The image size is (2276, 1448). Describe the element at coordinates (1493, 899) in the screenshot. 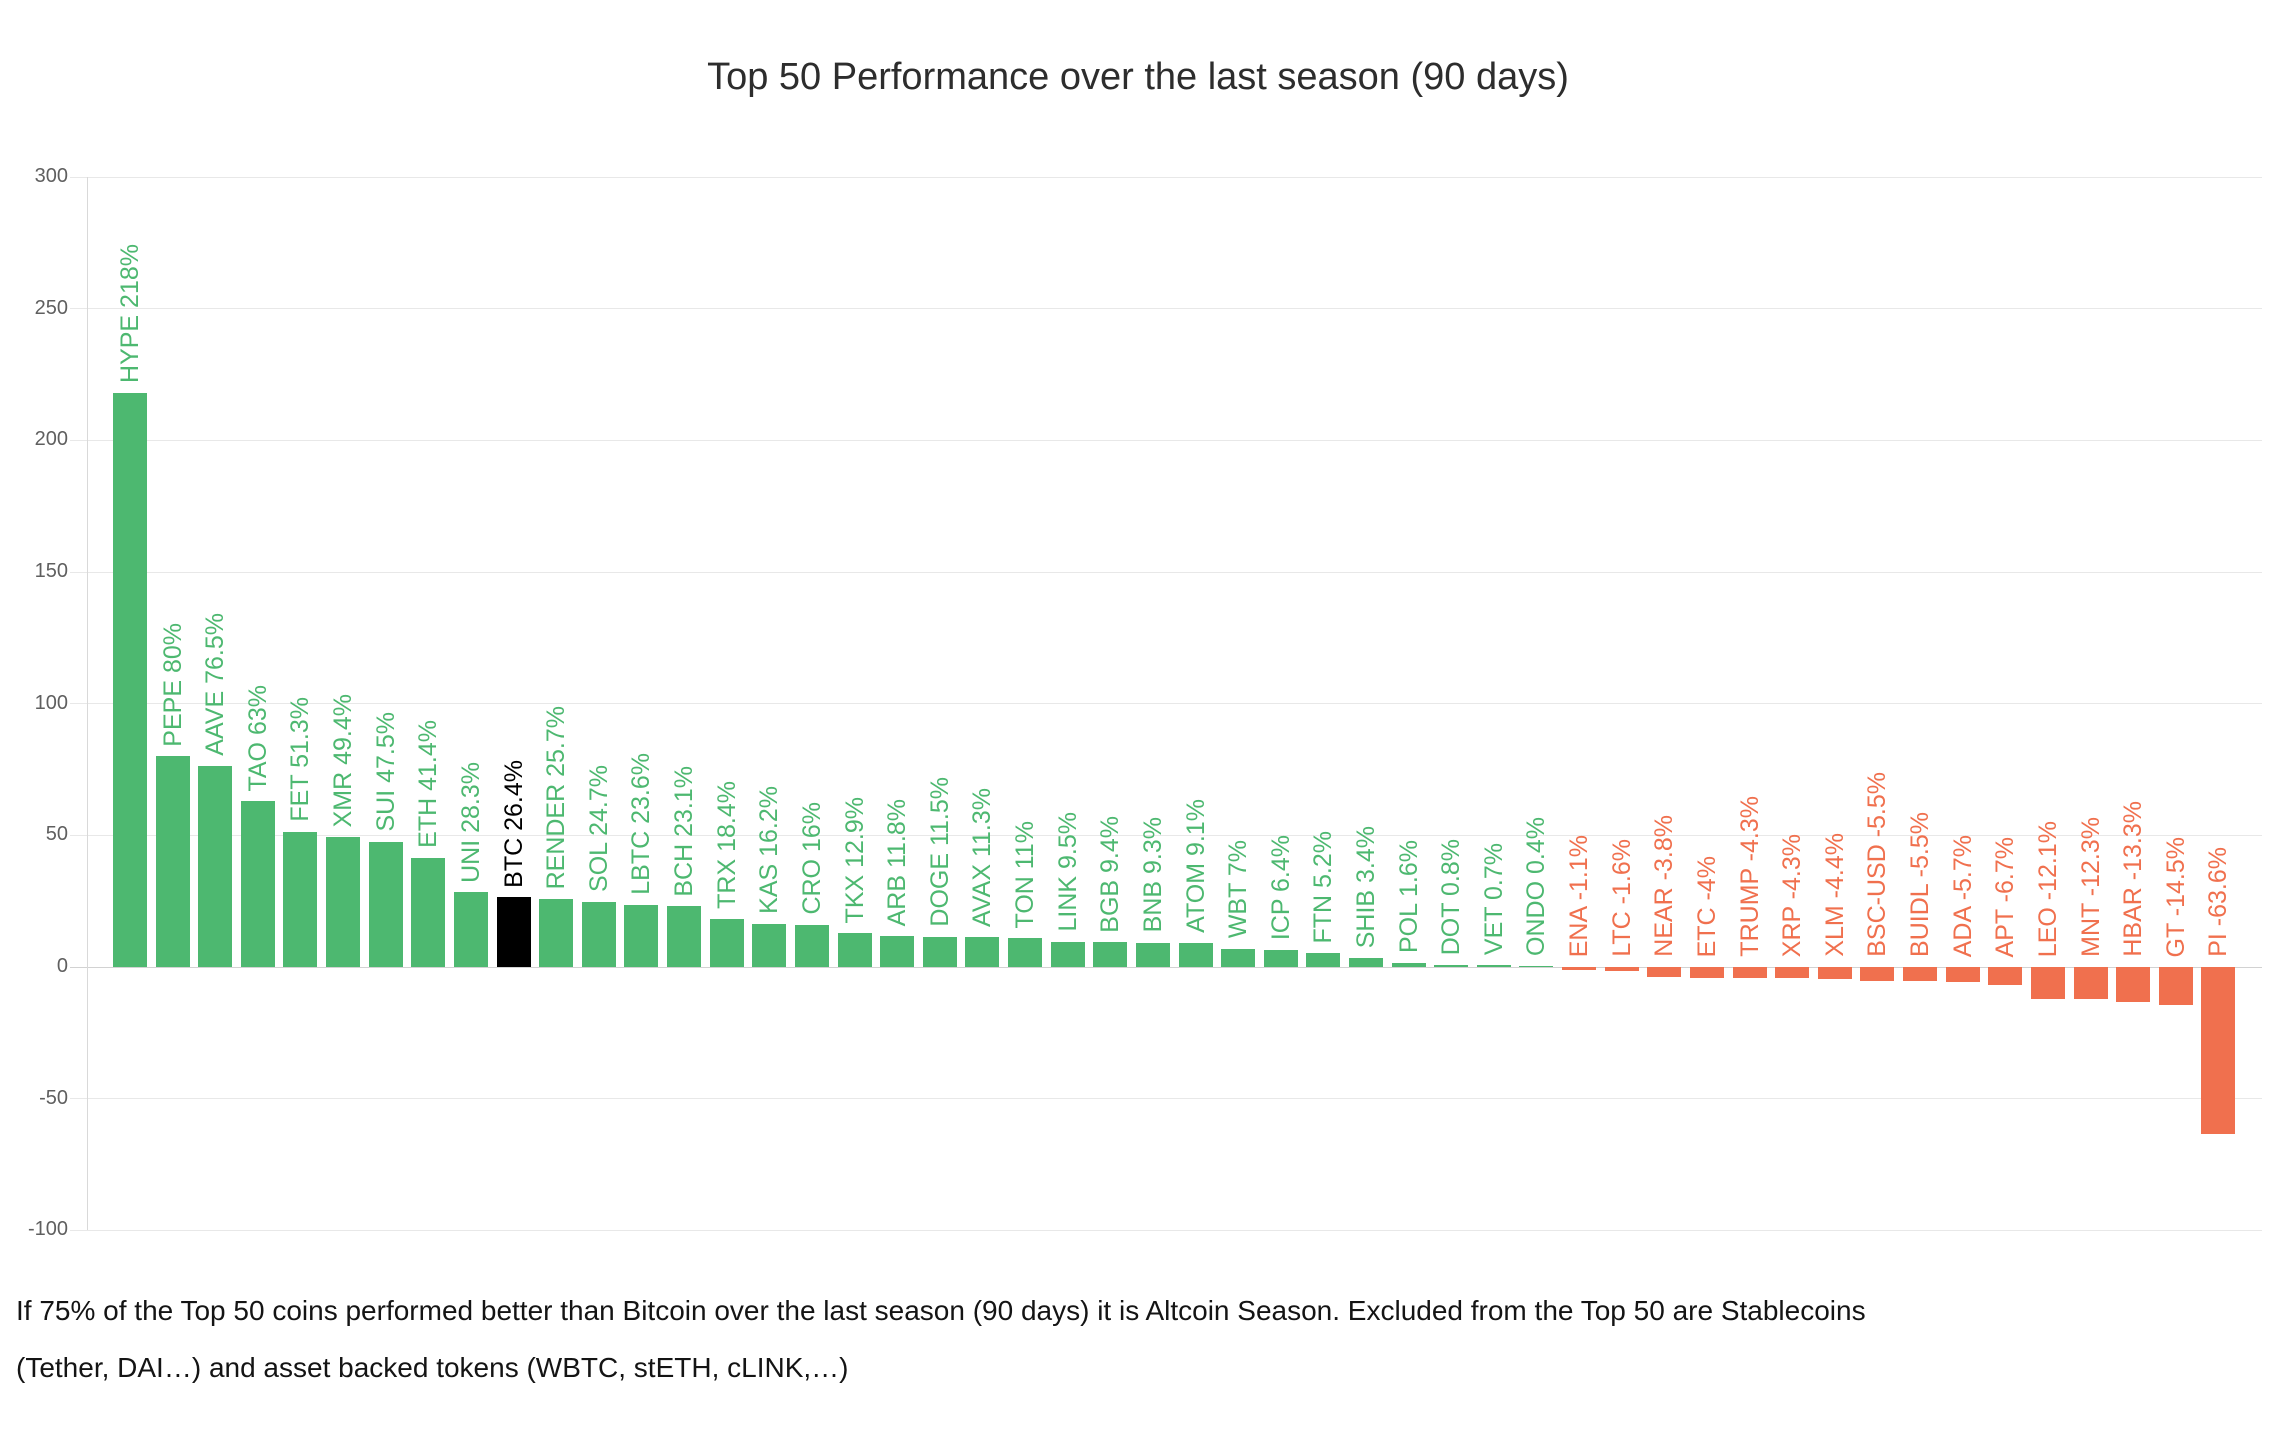

I see `bar-label-vet: VET 0.7%` at that location.